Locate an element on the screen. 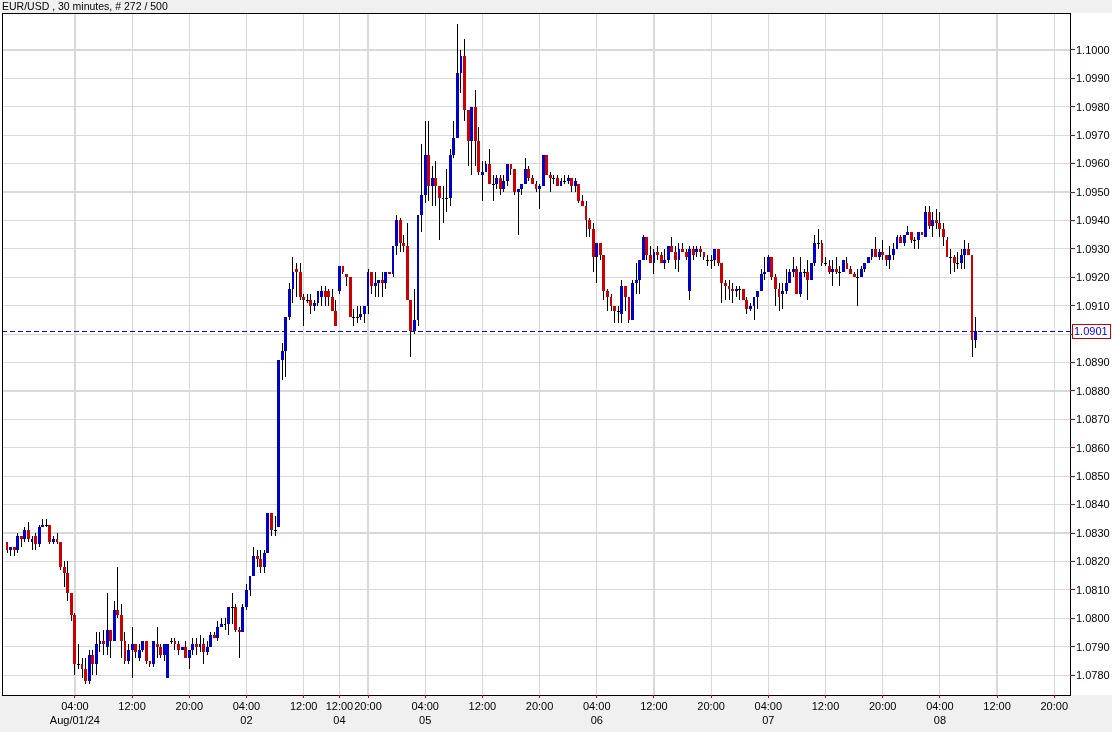 The image size is (1112, 732). y-tick-label: 1.0810 is located at coordinates (1093, 589).